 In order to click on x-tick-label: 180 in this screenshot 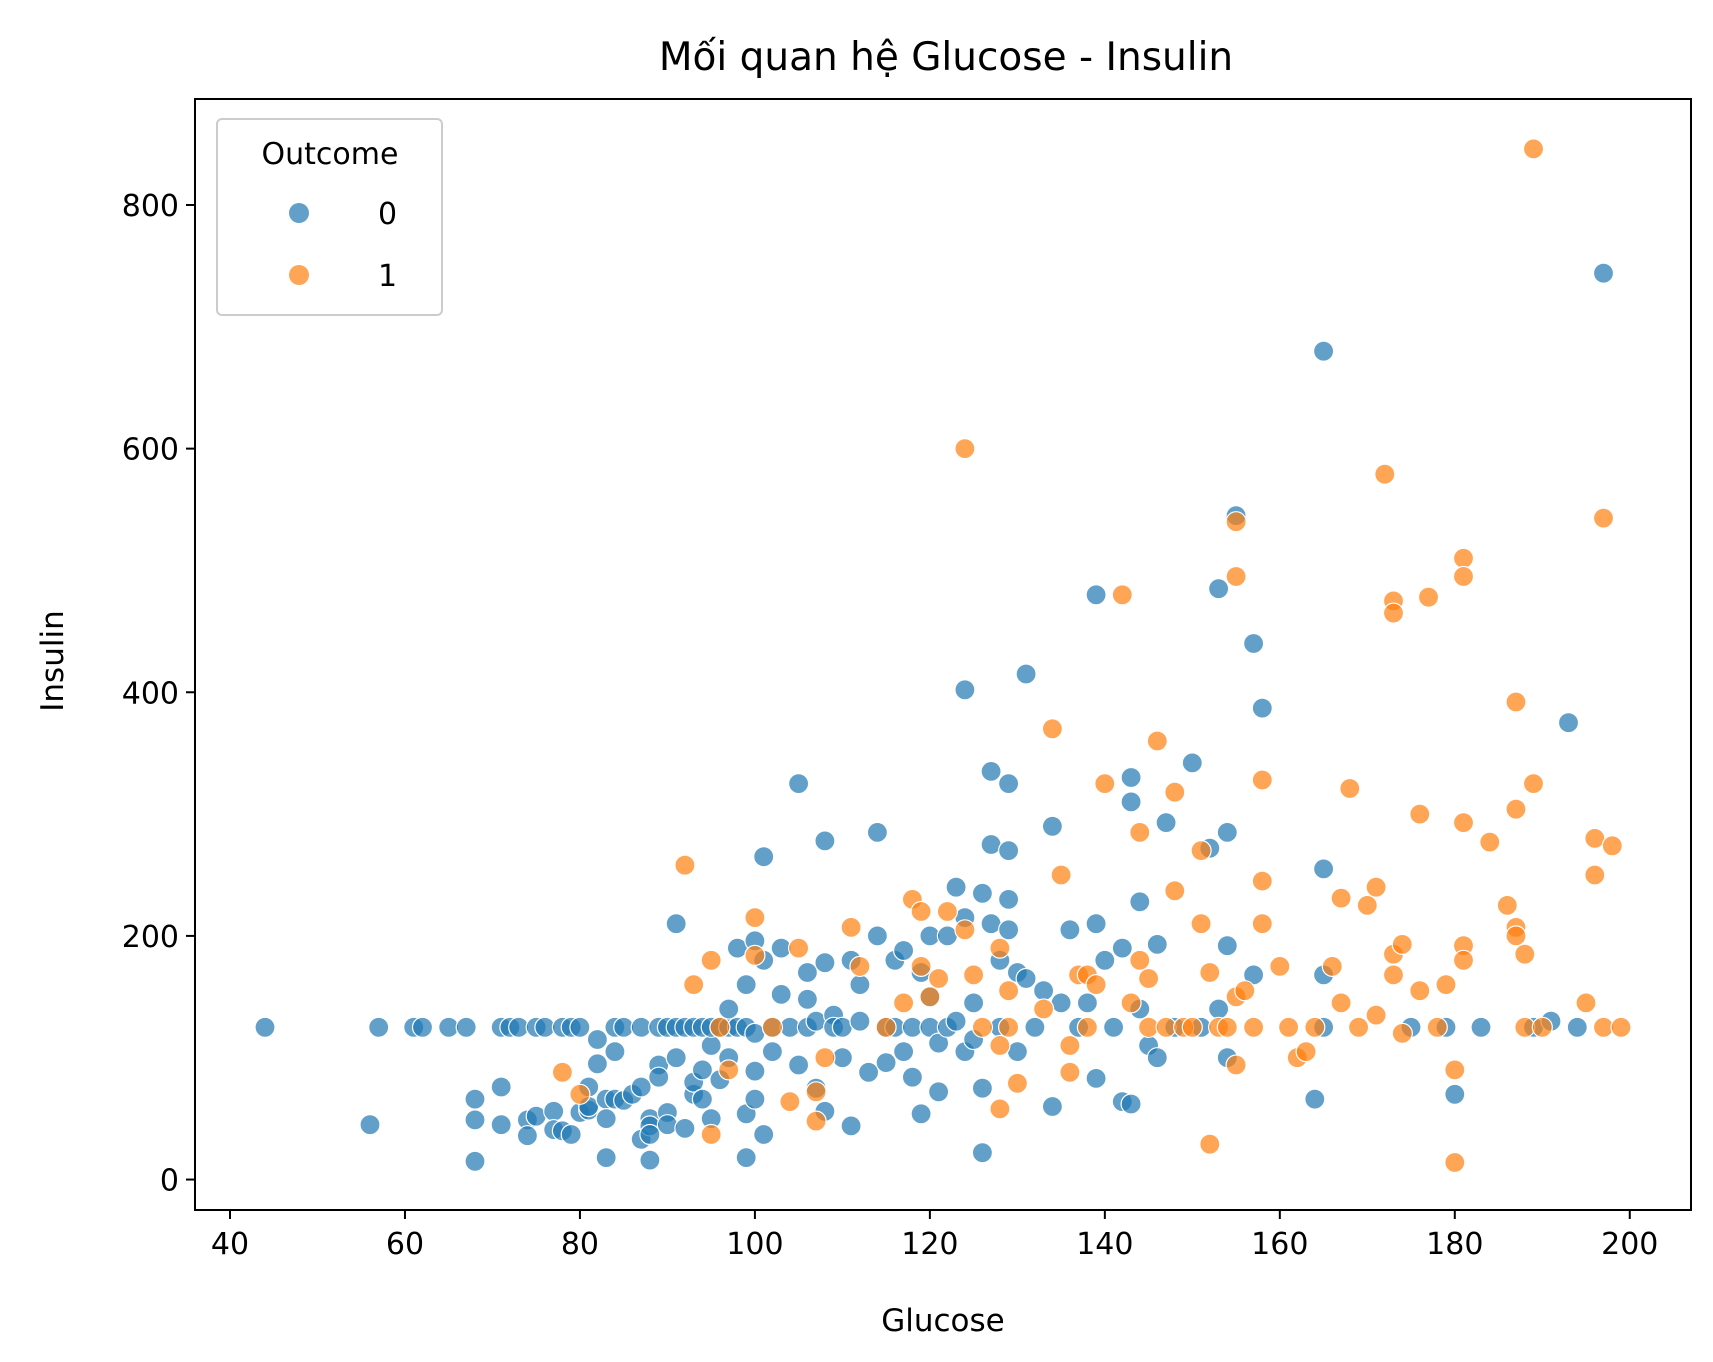, I will do `click(1454, 1244)`.